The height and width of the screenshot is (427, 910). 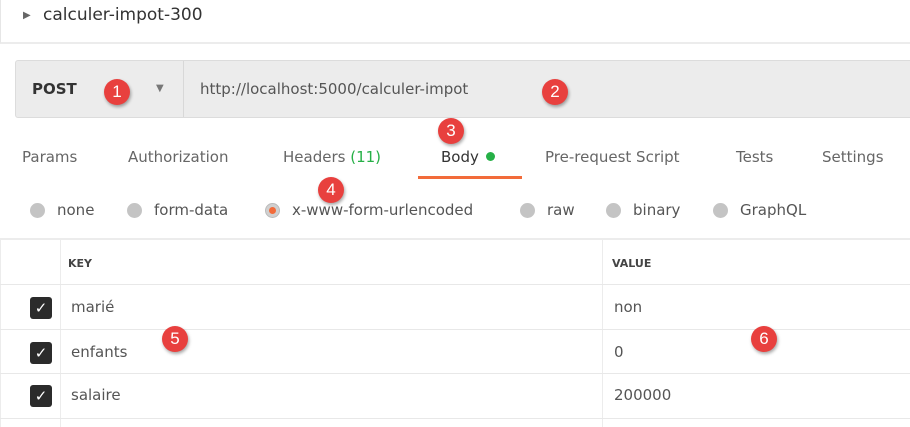 What do you see at coordinates (80, 263) in the screenshot?
I see `key-header: KEY` at bounding box center [80, 263].